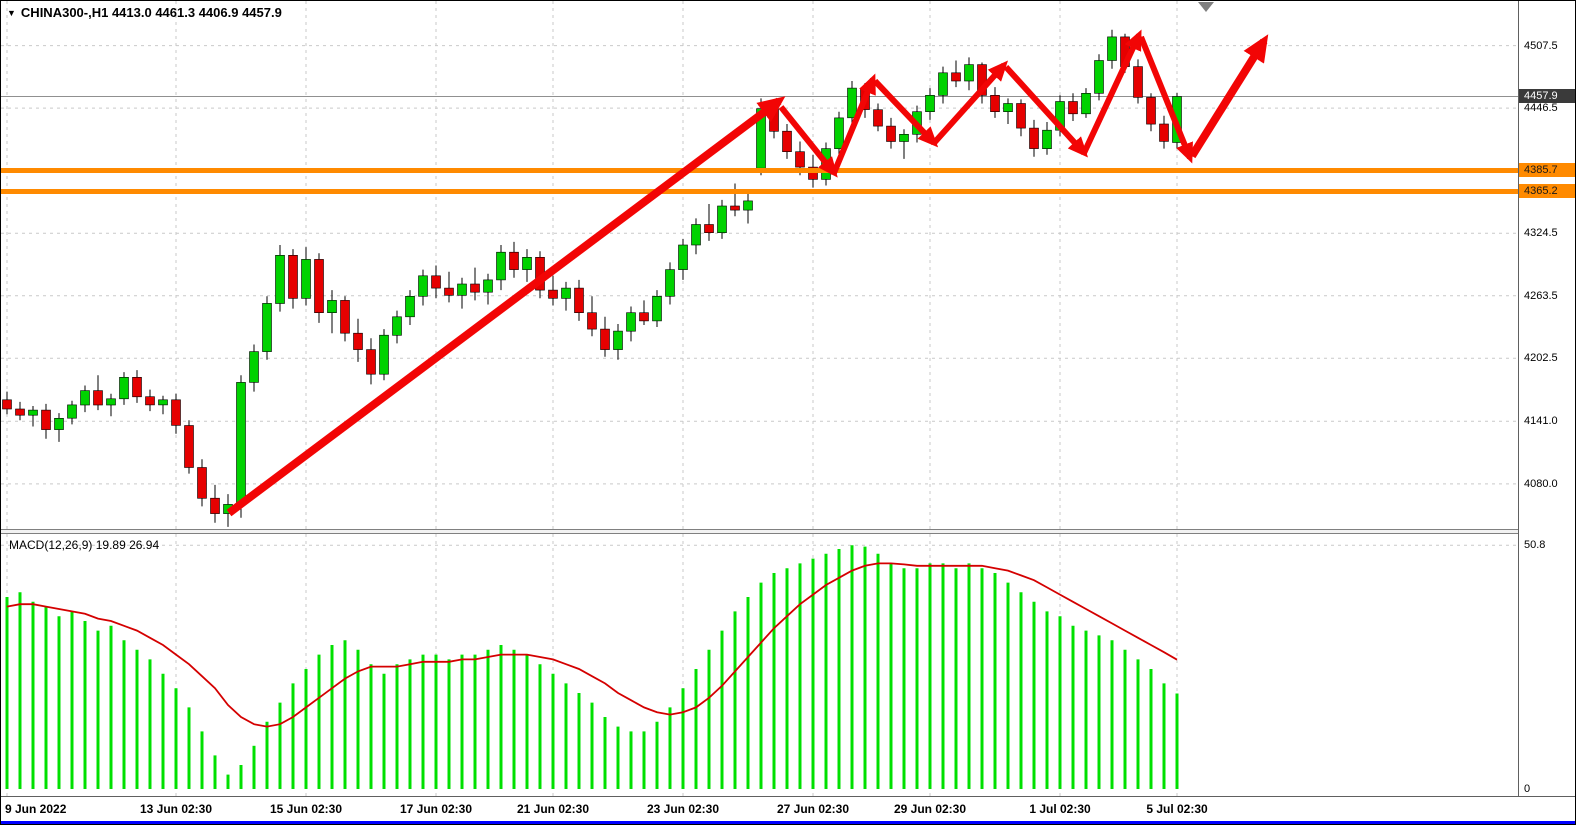 The height and width of the screenshot is (825, 1576). Describe the element at coordinates (1541, 233) in the screenshot. I see `price-axis-label: 4324.5` at that location.